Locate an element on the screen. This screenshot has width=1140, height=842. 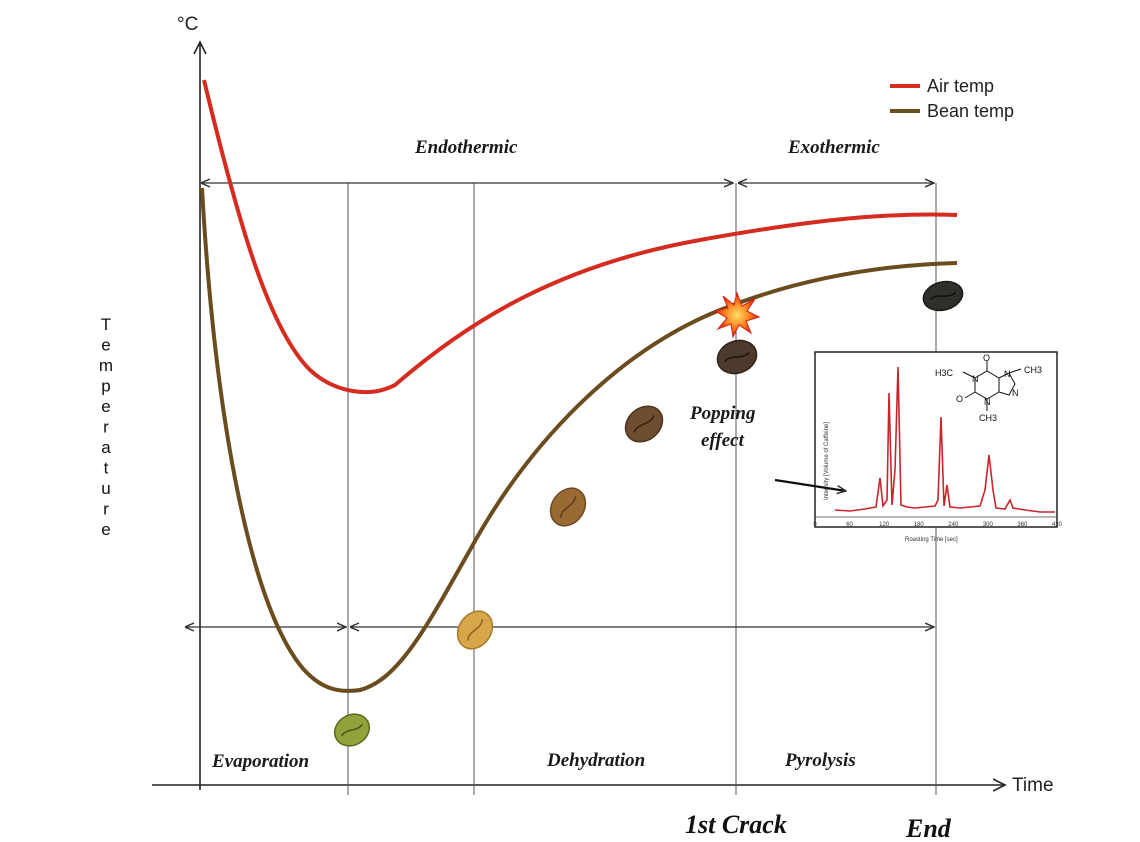
y-axis-label-letter: m is located at coordinates (106, 365).